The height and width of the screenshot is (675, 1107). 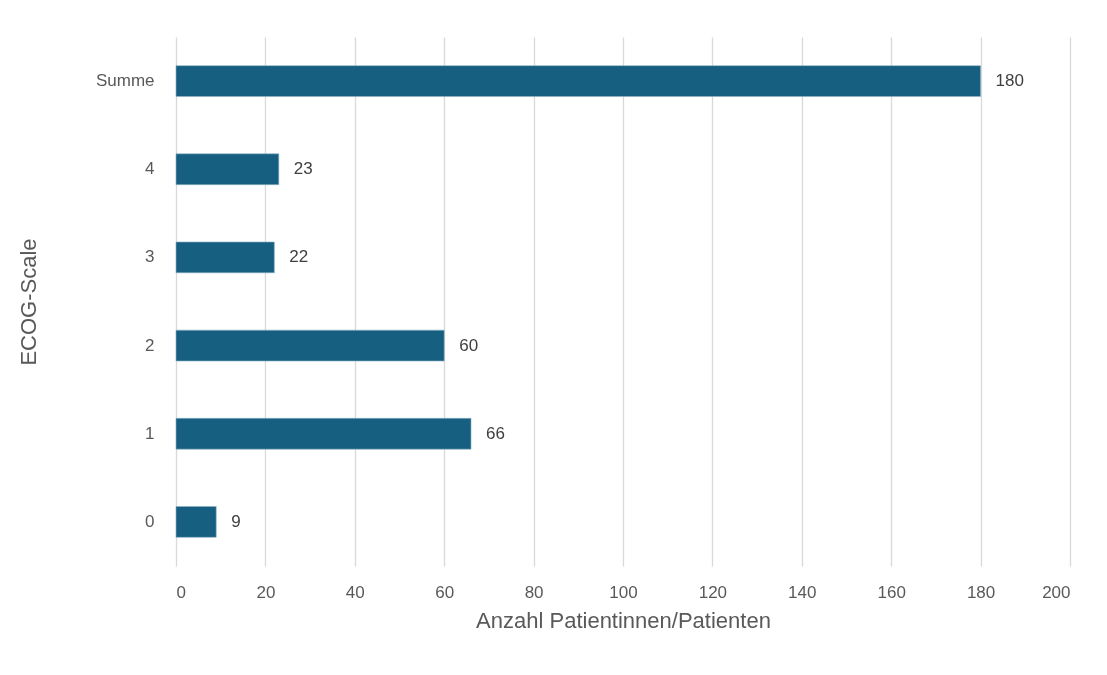 What do you see at coordinates (713, 592) in the screenshot?
I see `x-tick-label: 120` at bounding box center [713, 592].